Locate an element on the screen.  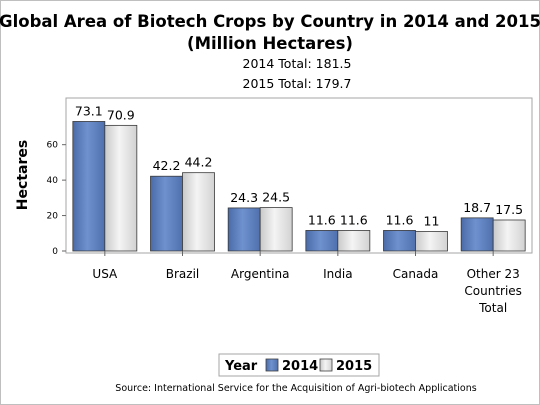
x-category-label: Brazil is located at coordinates (183, 274).